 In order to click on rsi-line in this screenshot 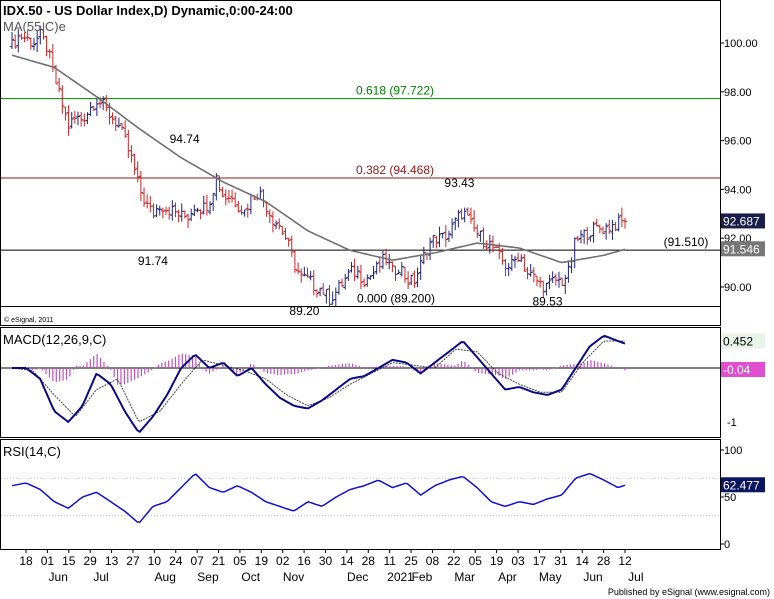, I will do `click(318, 498)`.